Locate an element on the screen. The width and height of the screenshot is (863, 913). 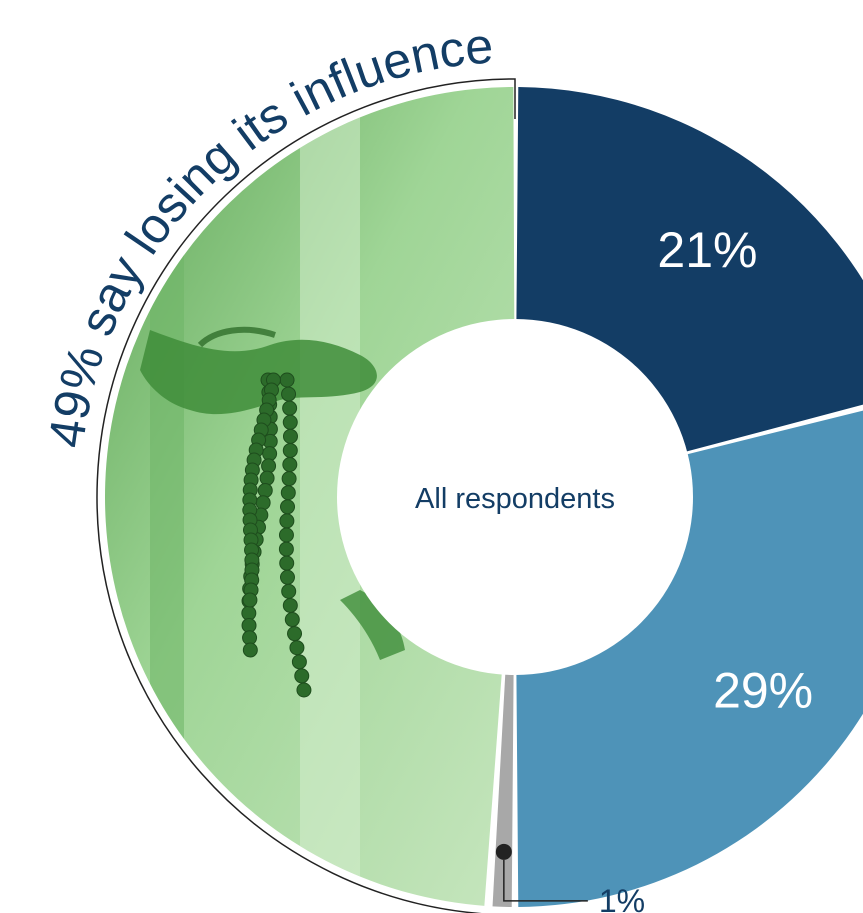
small-slice-callout: 1% is located at coordinates (570, 878).